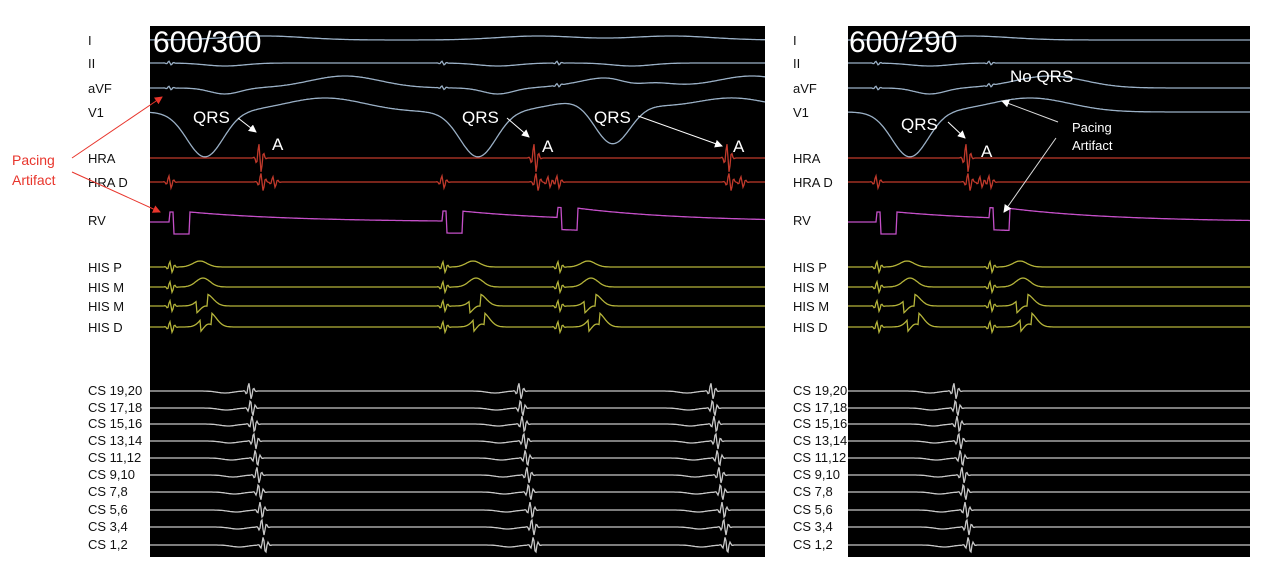 The height and width of the screenshot is (584, 1280). Describe the element at coordinates (108, 526) in the screenshot. I see `channel-label-left: CS 3,4` at that location.